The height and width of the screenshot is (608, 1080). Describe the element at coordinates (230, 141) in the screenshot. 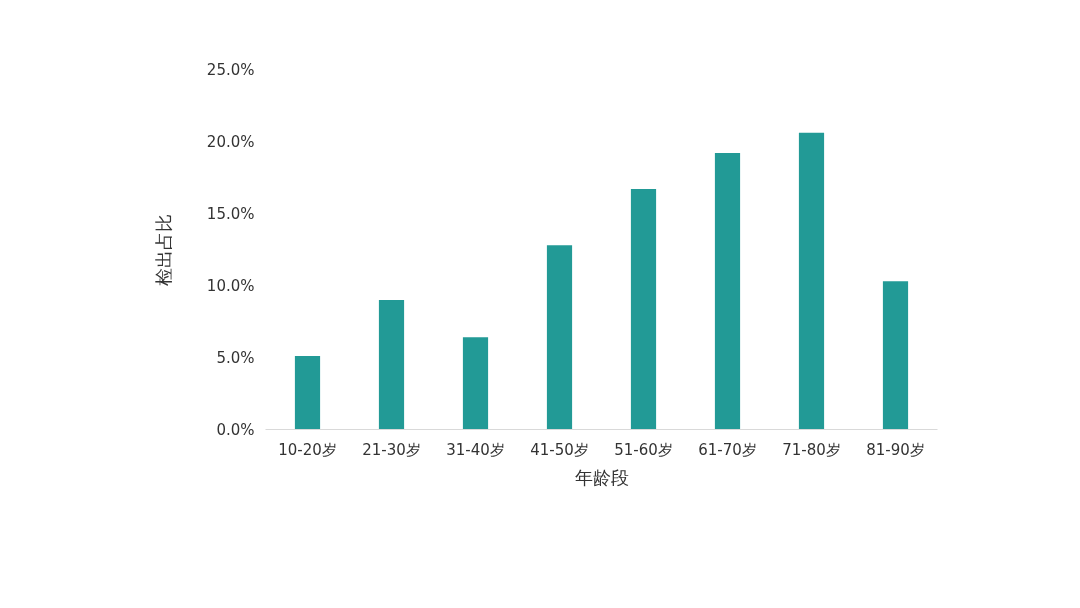

I see `y-tick-label: 20.0%` at that location.